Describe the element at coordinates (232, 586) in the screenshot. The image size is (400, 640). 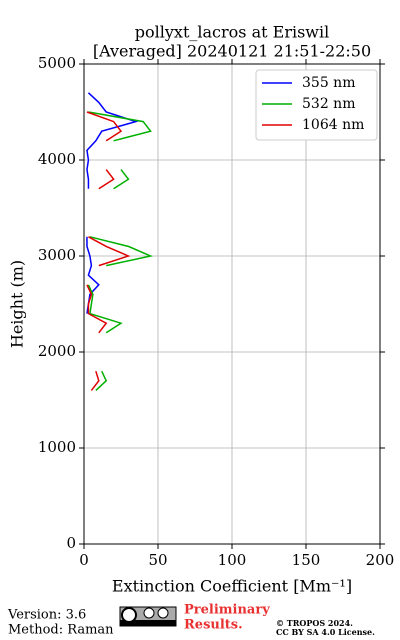
I see `x-axis-label: Extinction Coefficient [Mm⁻¹]` at that location.